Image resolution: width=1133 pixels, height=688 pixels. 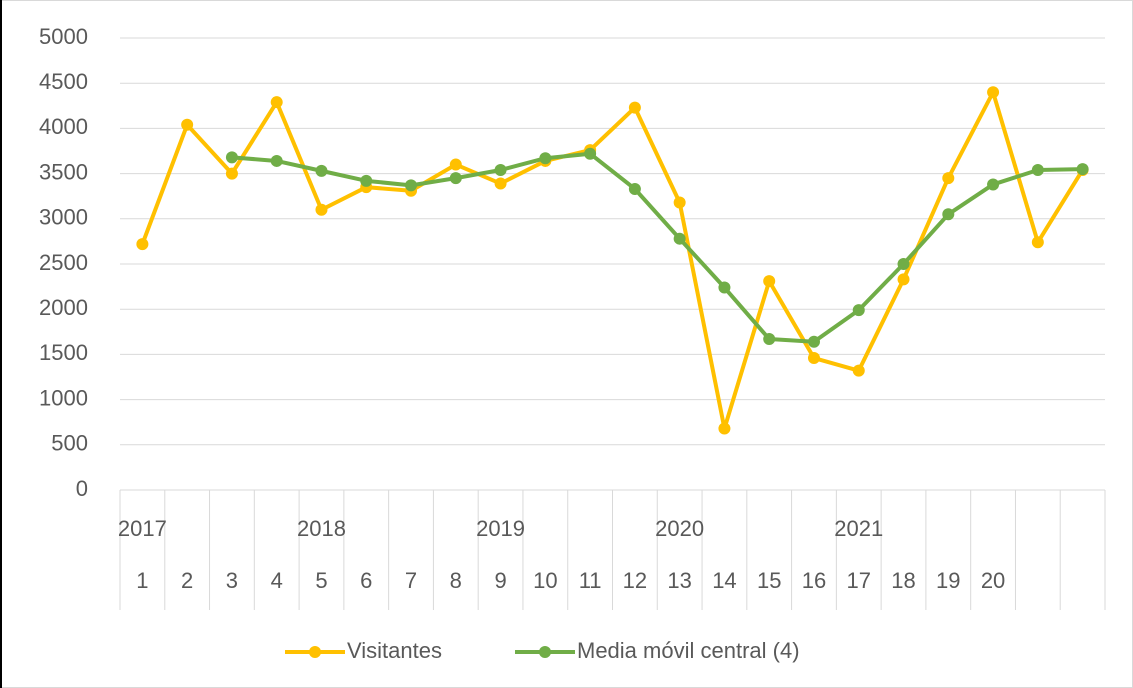 I want to click on y-tick-label: 4000, so click(x=63, y=126).